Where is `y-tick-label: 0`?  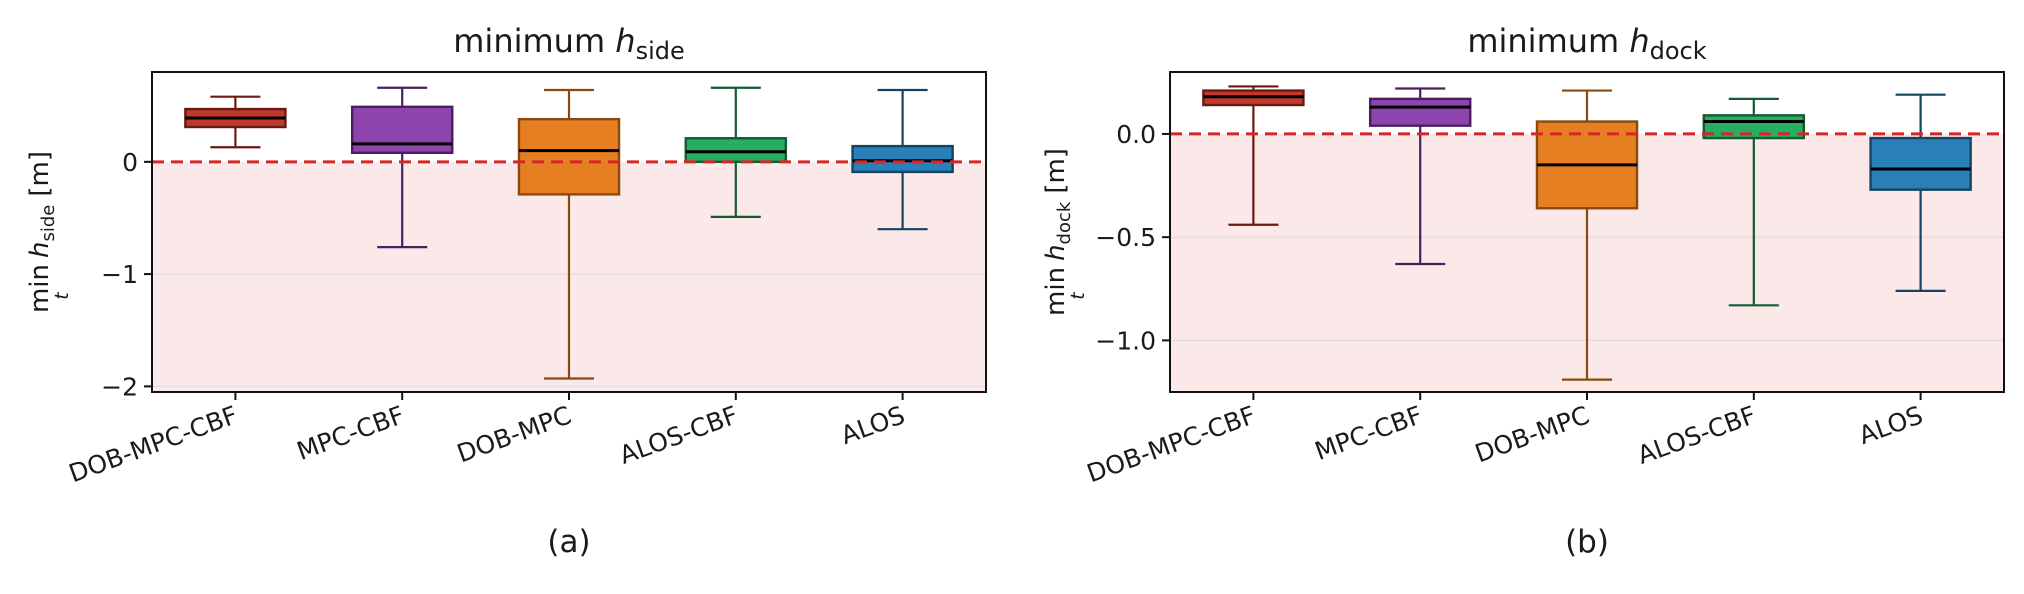
y-tick-label: 0 is located at coordinates (130, 162).